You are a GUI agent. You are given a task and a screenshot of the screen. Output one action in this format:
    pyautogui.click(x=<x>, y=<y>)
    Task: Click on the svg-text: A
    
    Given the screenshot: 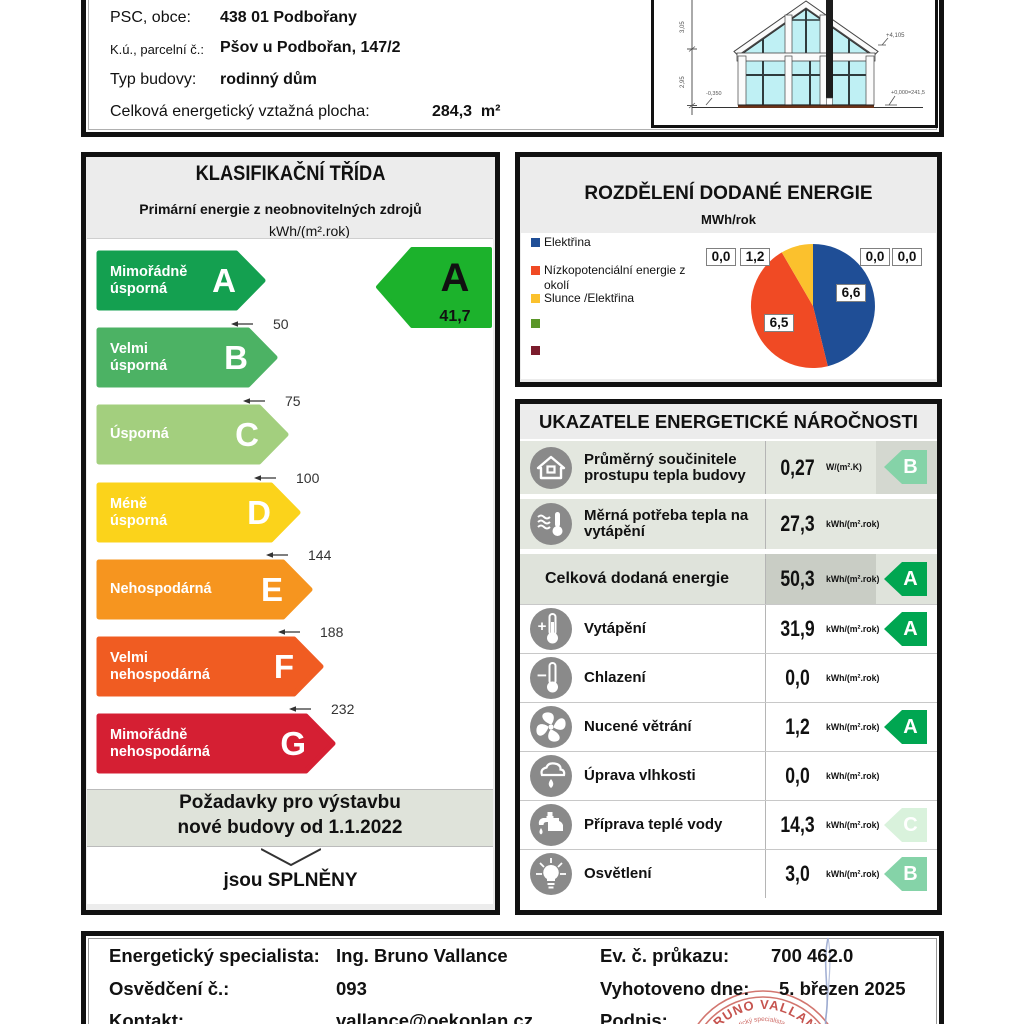 What is the action you would take?
    pyautogui.click(x=455, y=278)
    